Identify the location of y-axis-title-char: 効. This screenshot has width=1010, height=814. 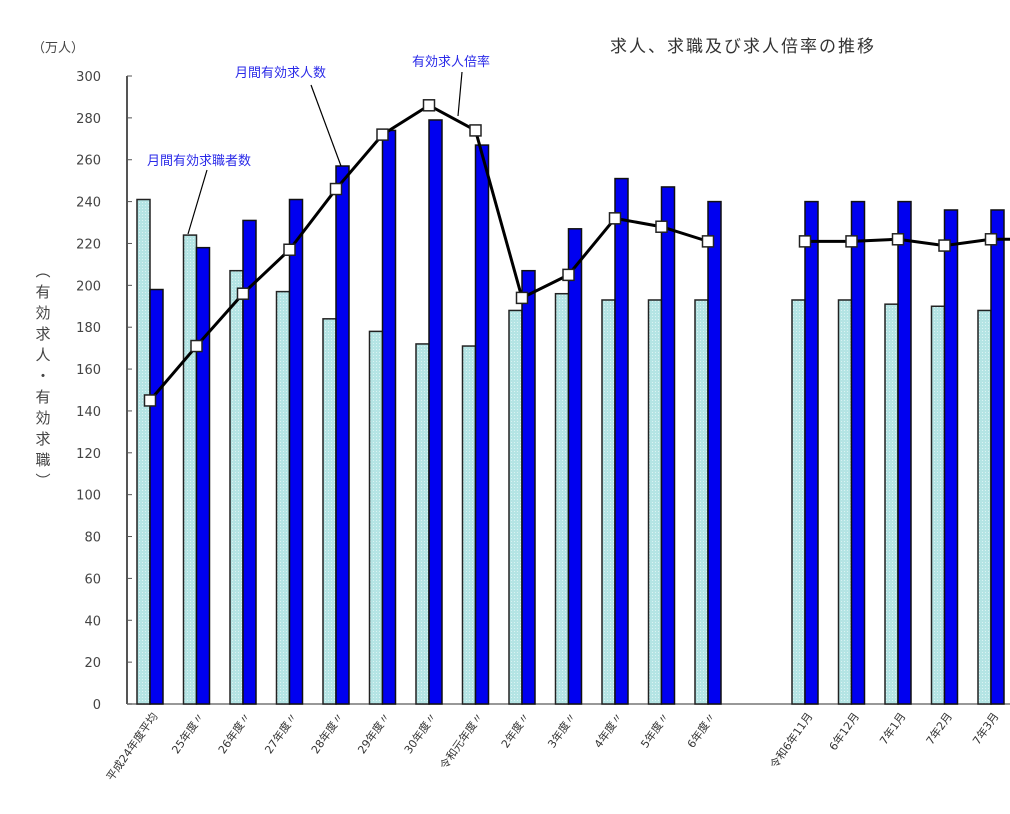
(42, 418).